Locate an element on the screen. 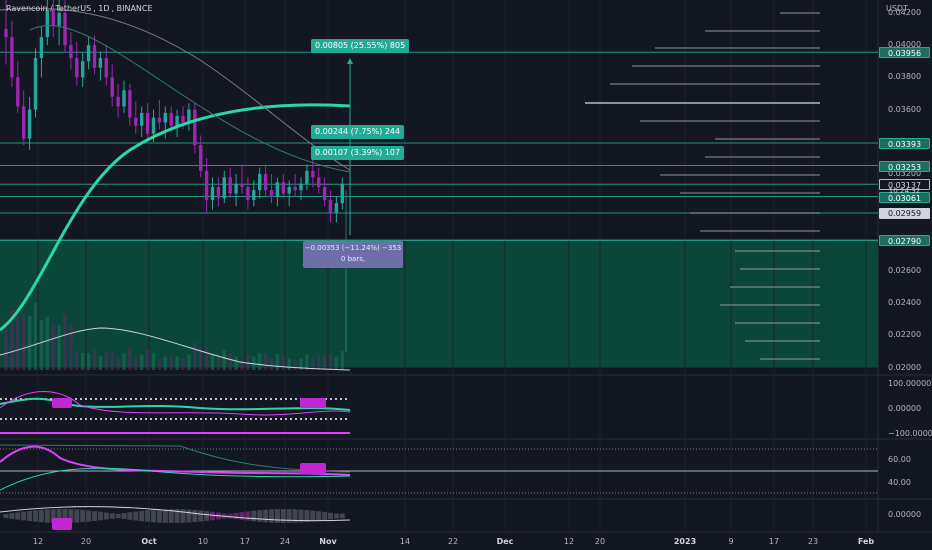 This screenshot has width=932, height=550. price-tag: 0.03061 is located at coordinates (904, 197).